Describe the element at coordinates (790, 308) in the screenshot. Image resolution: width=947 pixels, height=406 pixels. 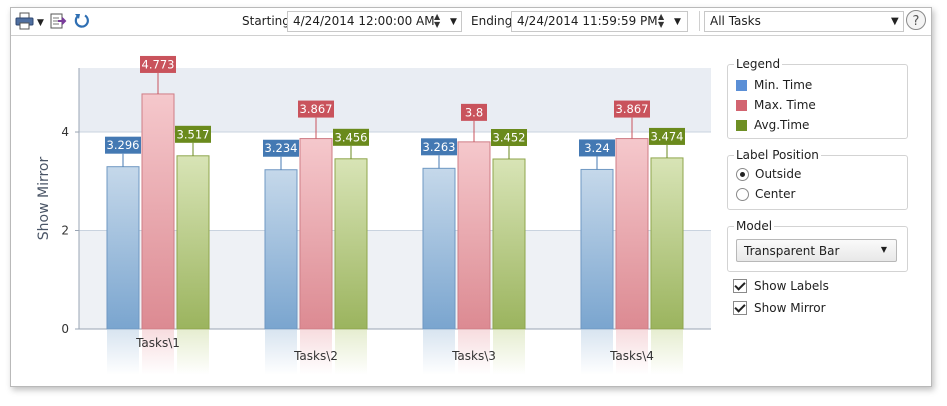
I see `show-mirror-label: Show Mirror` at that location.